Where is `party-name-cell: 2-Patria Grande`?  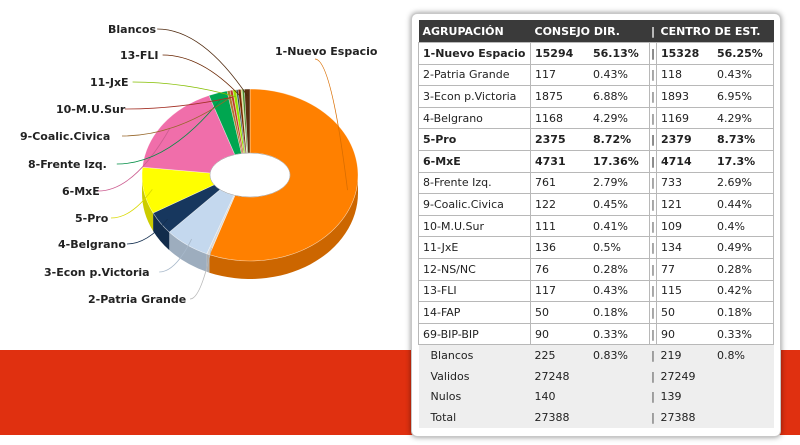
party-name-cell: 2-Patria Grande is located at coordinates (474, 75).